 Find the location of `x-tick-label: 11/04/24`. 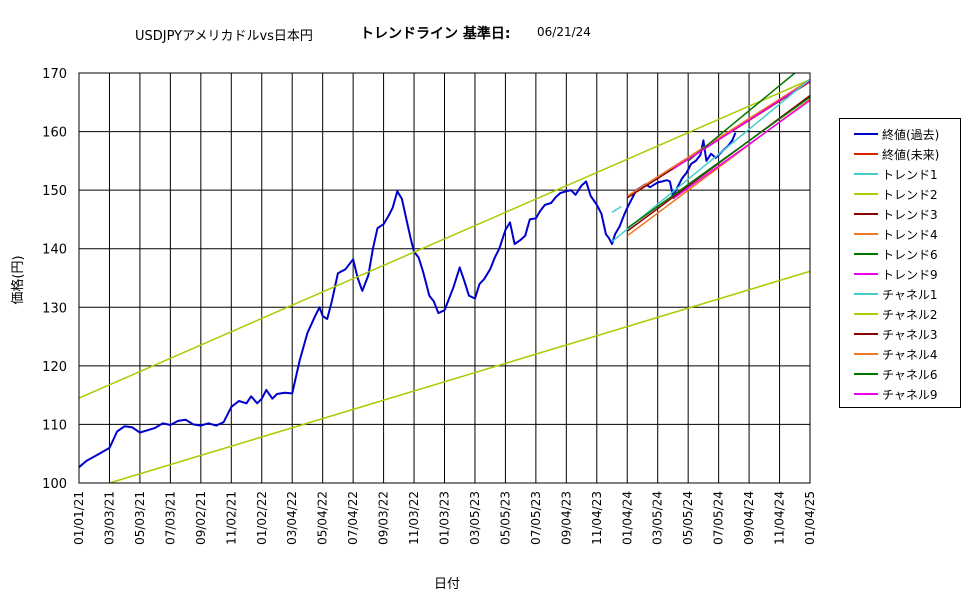

x-tick-label: 11/04/24 is located at coordinates (780, 518).